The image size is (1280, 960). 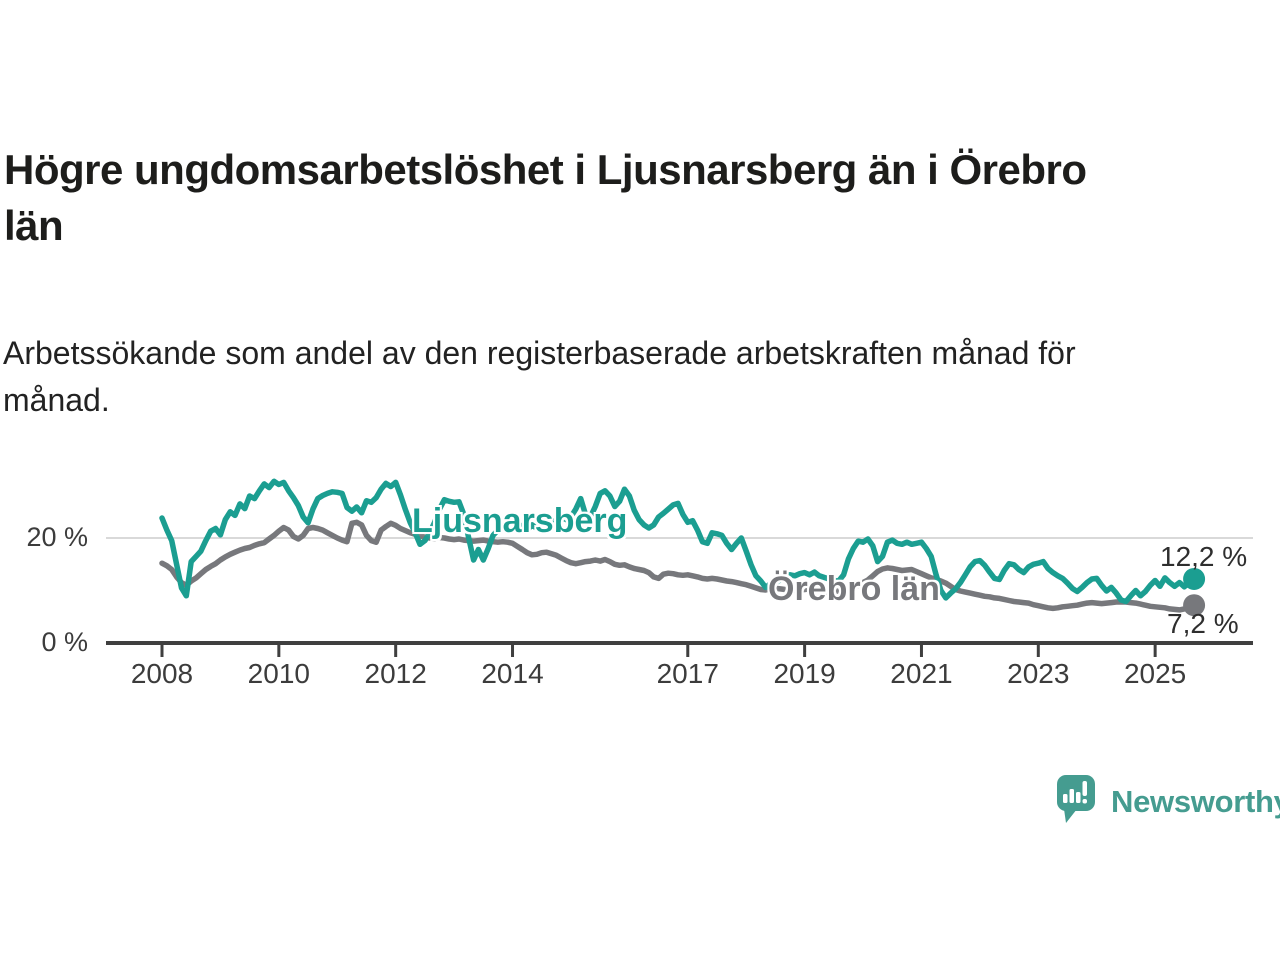 I want to click on newsworthy-speech-bubble-bar-chart-icon, so click(x=1077, y=801).